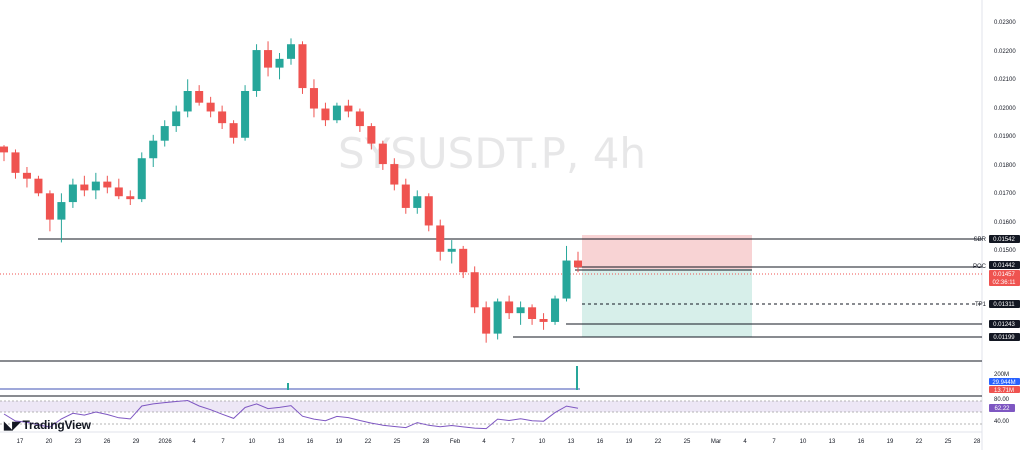  Describe the element at coordinates (1004, 304) in the screenshot. I see `tp1-price-tag` at that location.